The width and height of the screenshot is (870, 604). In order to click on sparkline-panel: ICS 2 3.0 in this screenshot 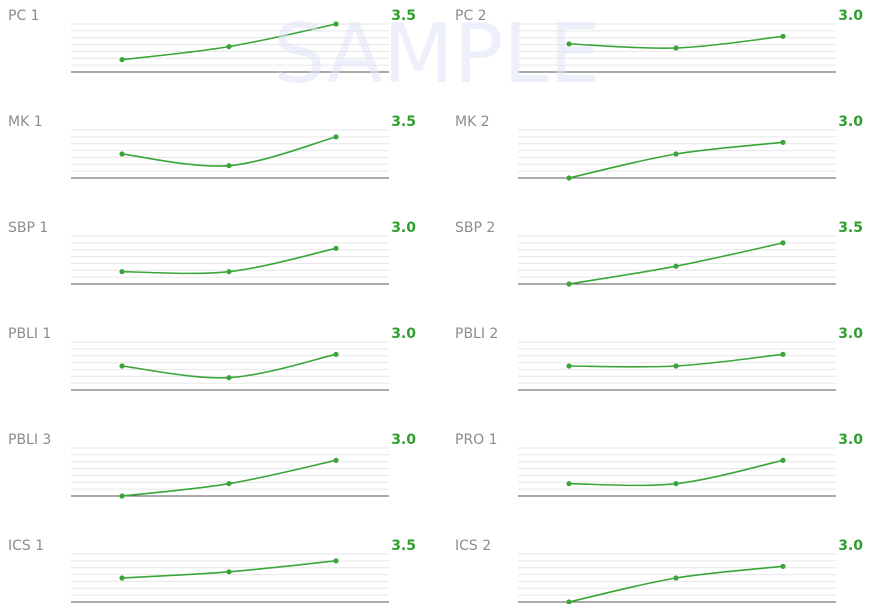, I will do `click(659, 571)`.